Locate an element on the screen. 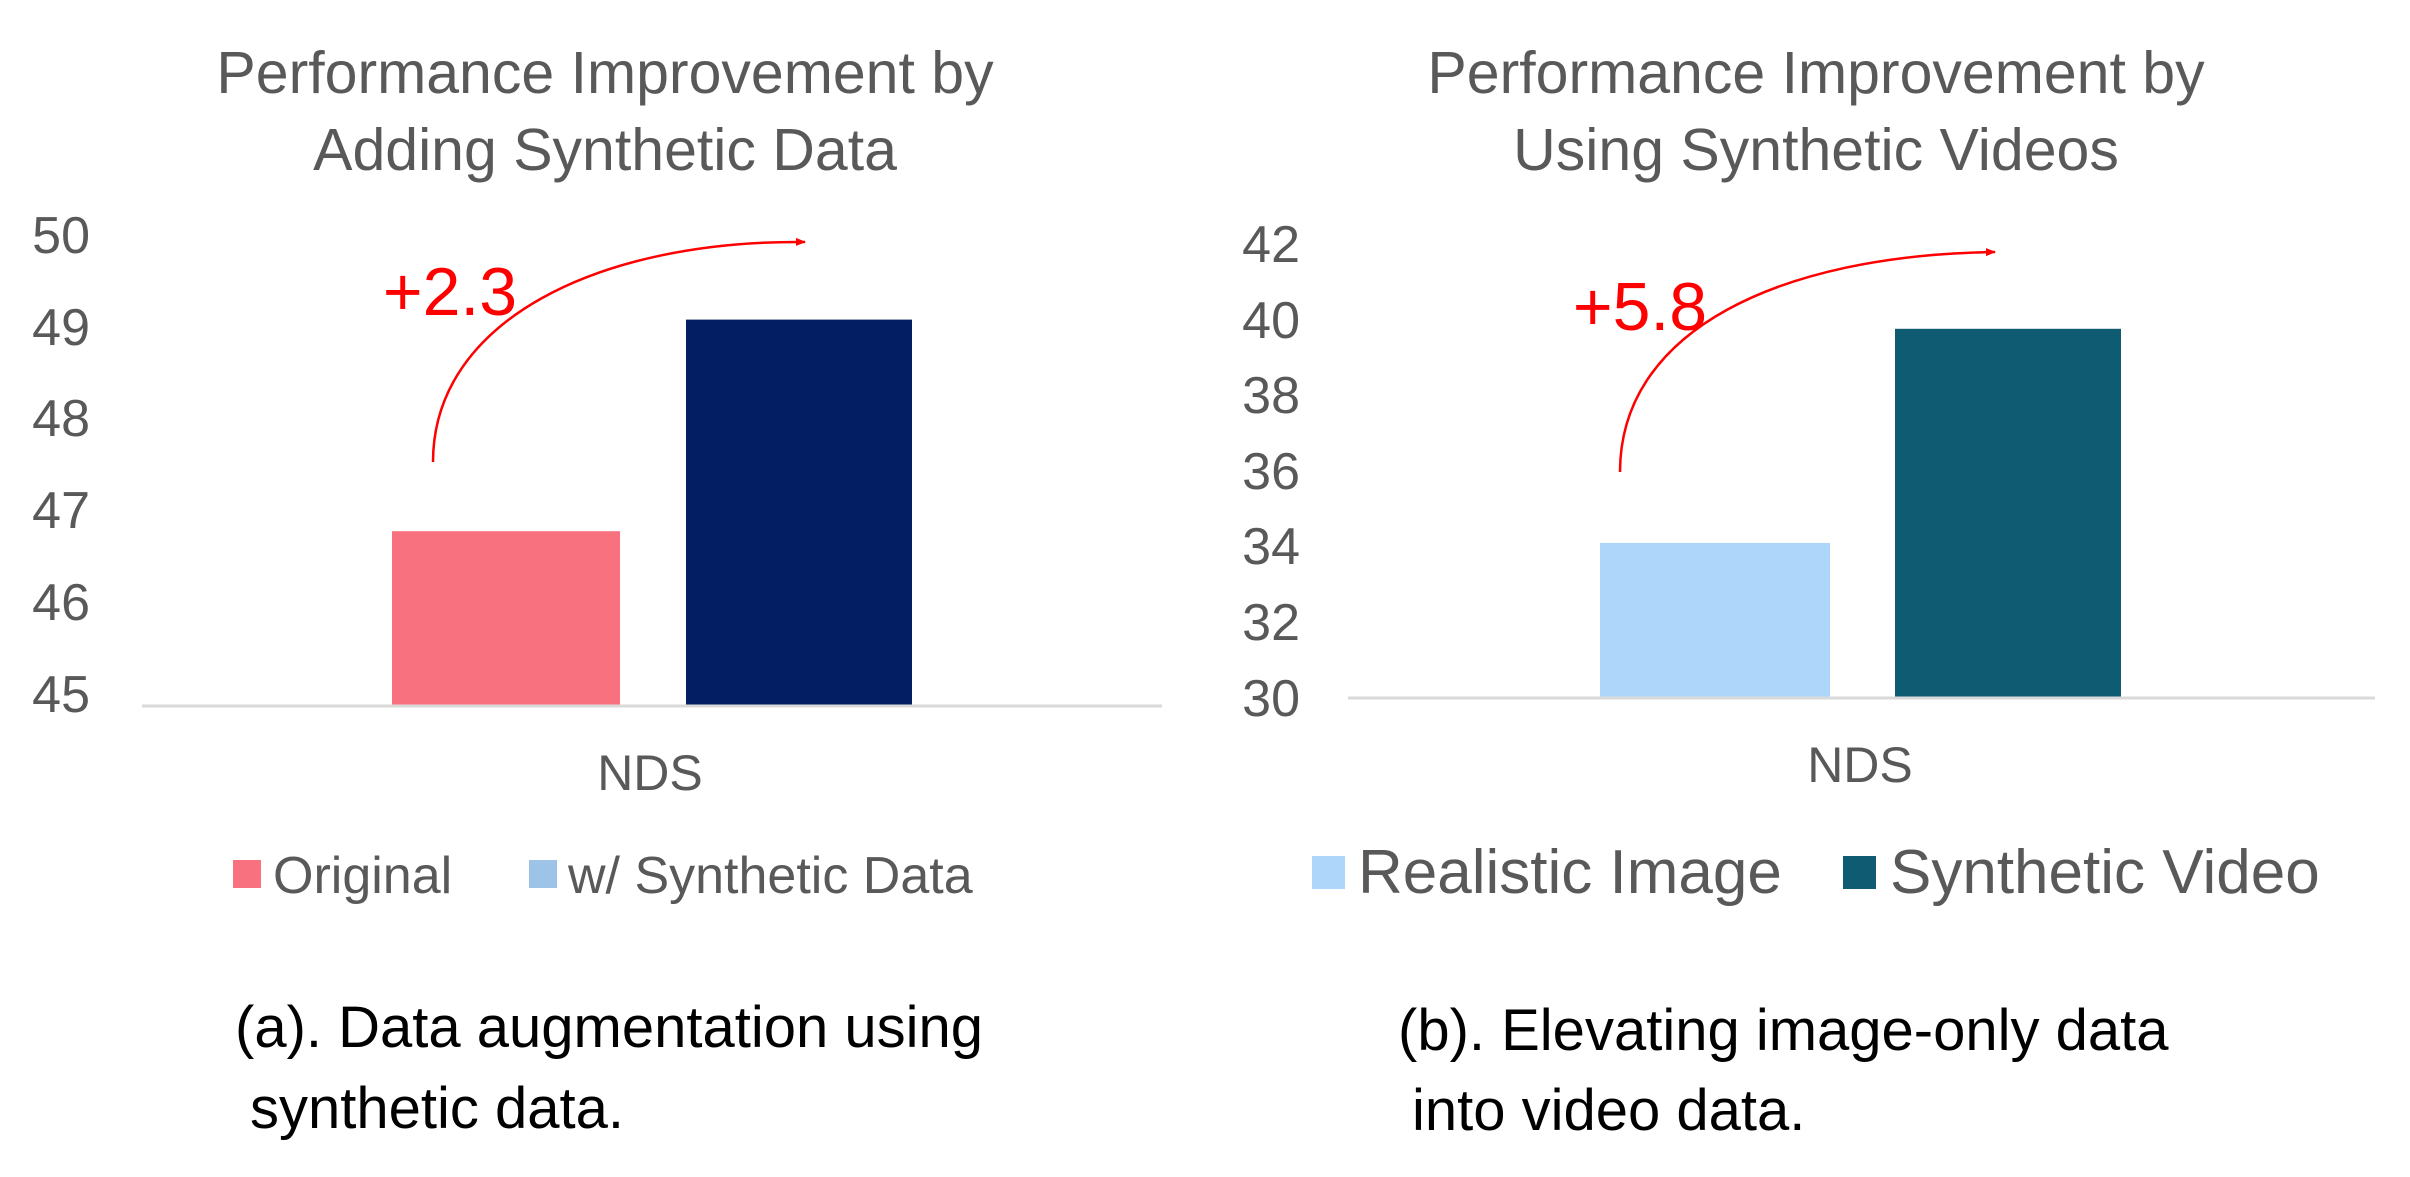  chart-b-legend-swatch-synthetic-video is located at coordinates (1859, 872).